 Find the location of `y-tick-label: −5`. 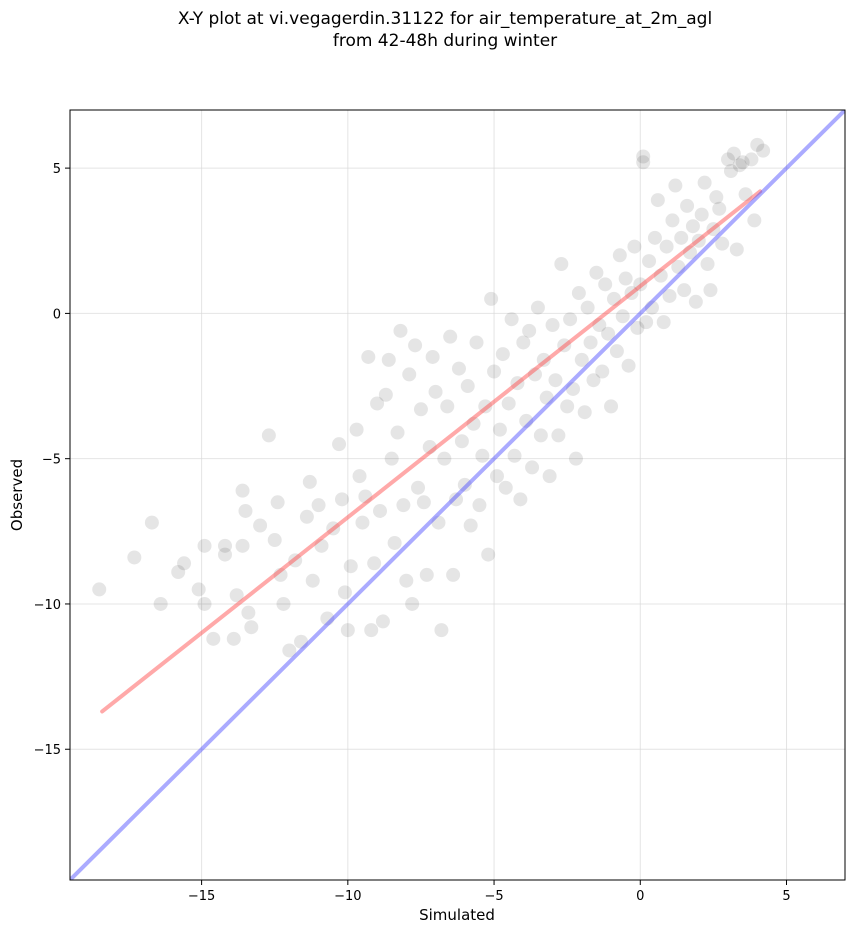

y-tick-label: −5 is located at coordinates (51, 460).